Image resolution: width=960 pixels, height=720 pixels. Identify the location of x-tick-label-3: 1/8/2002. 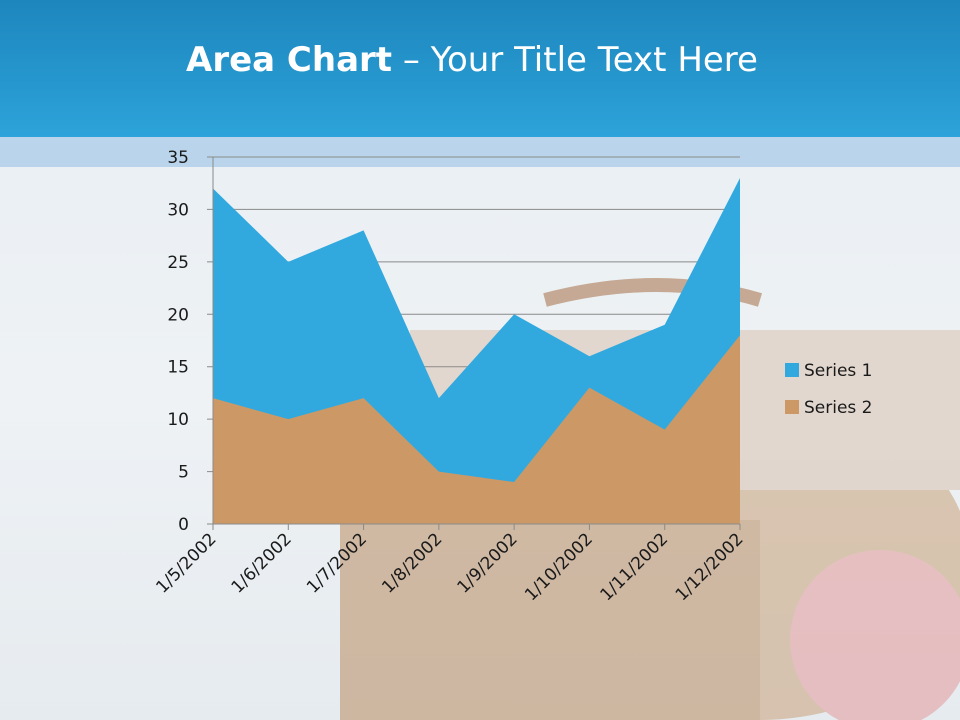
(412, 563).